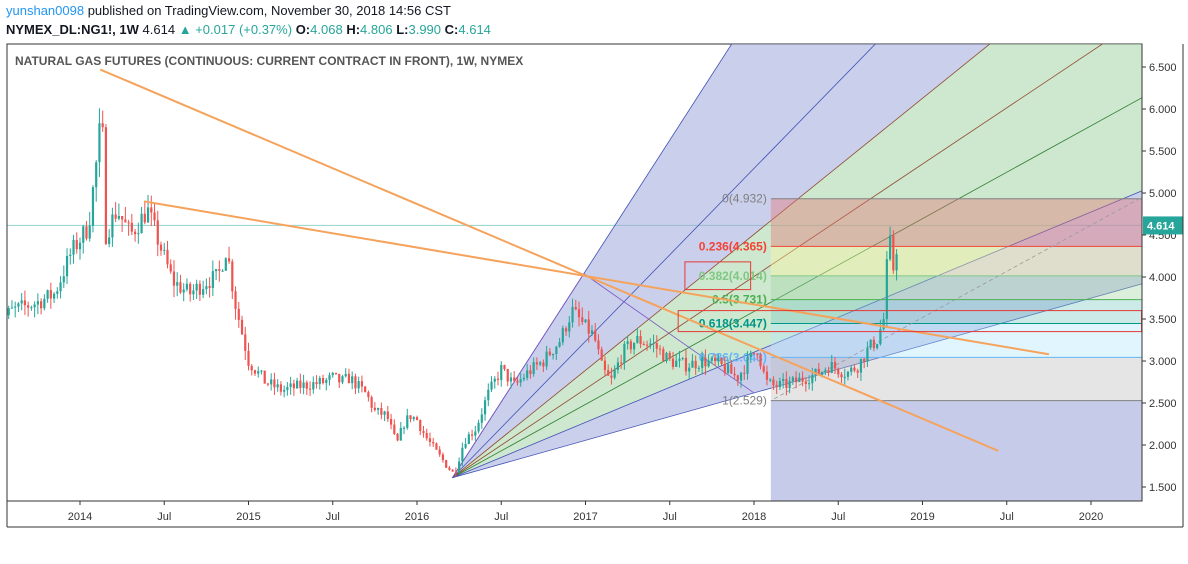 The height and width of the screenshot is (564, 1188). Describe the element at coordinates (376, 29) in the screenshot. I see `high-value: 4.806` at that location.